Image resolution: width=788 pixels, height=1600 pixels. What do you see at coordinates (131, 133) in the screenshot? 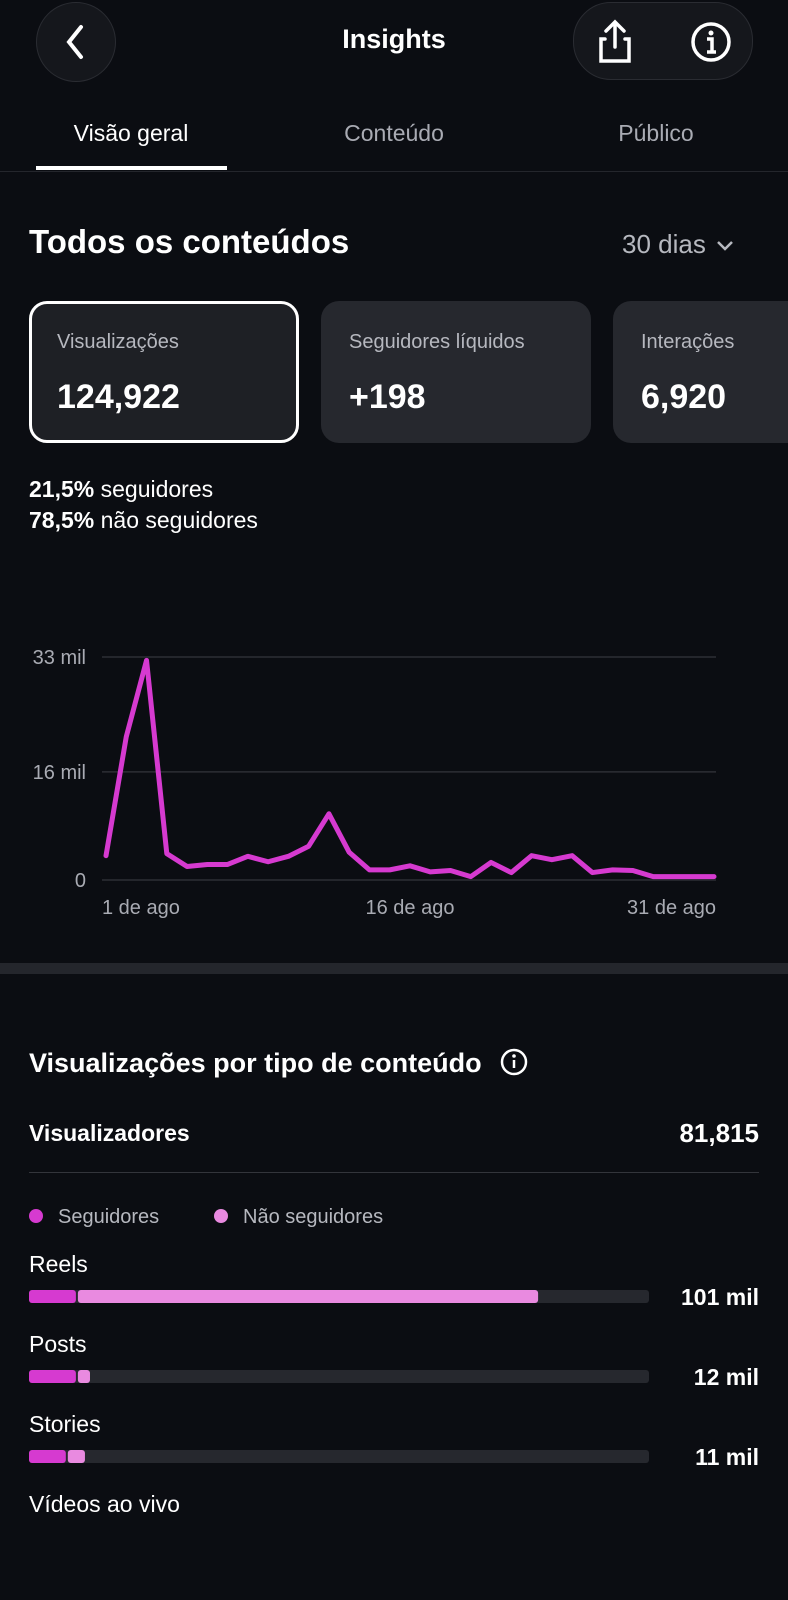
I see `tab: Visão geral` at bounding box center [131, 133].